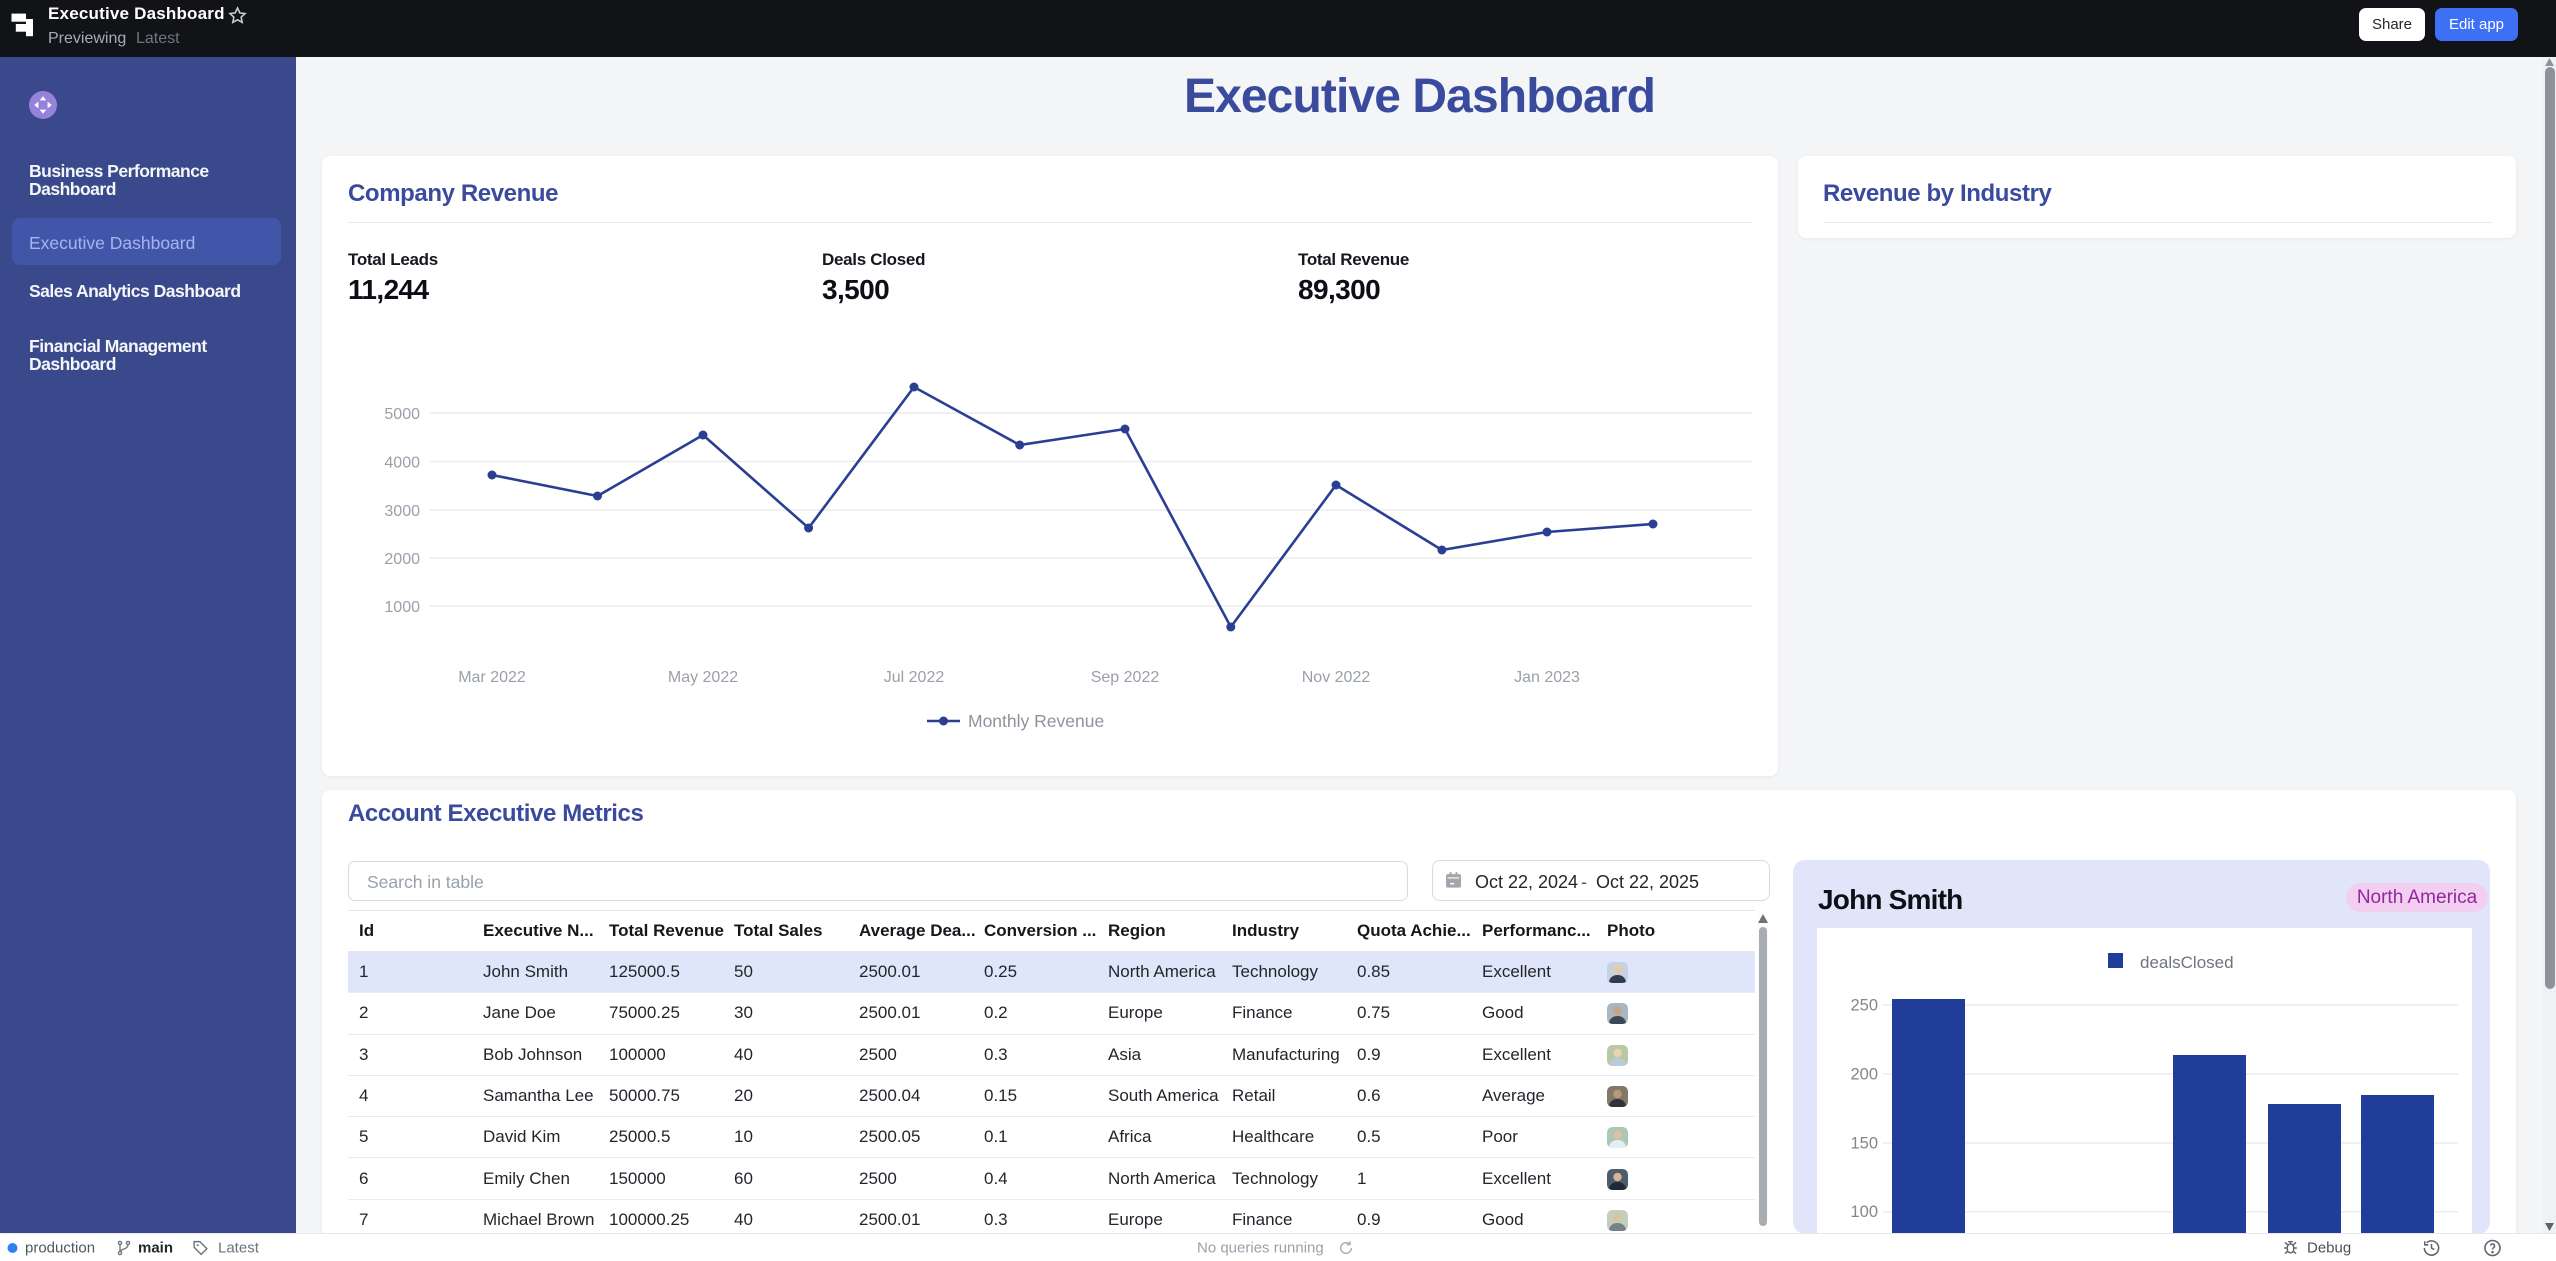 Image resolution: width=2556 pixels, height=1261 pixels. What do you see at coordinates (1864, 1212) in the screenshot?
I see `svg-text: 100` at bounding box center [1864, 1212].